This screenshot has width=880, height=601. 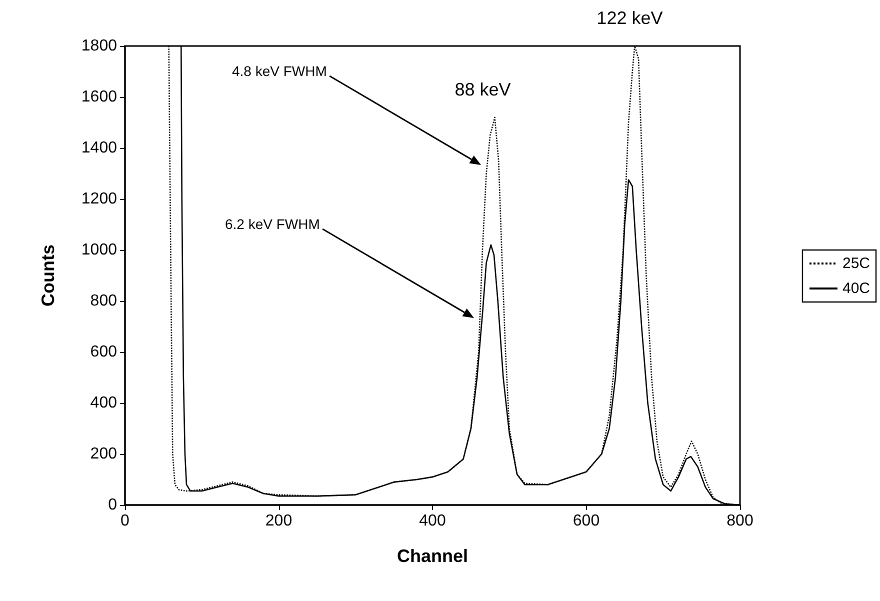 What do you see at coordinates (586, 521) in the screenshot?
I see `x-tick-label: 600` at bounding box center [586, 521].